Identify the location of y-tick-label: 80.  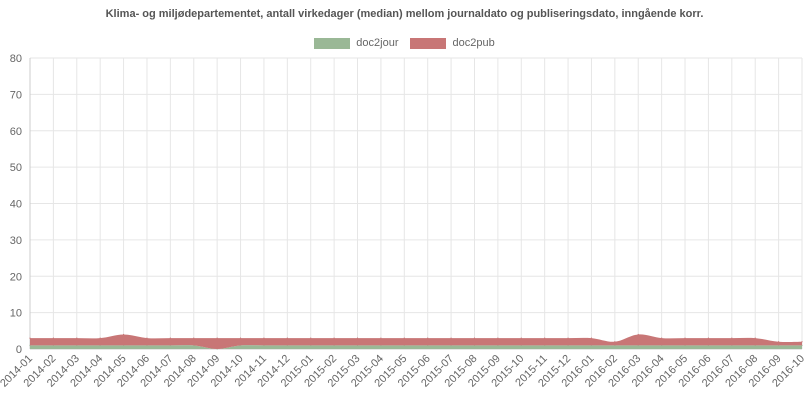
(16, 59).